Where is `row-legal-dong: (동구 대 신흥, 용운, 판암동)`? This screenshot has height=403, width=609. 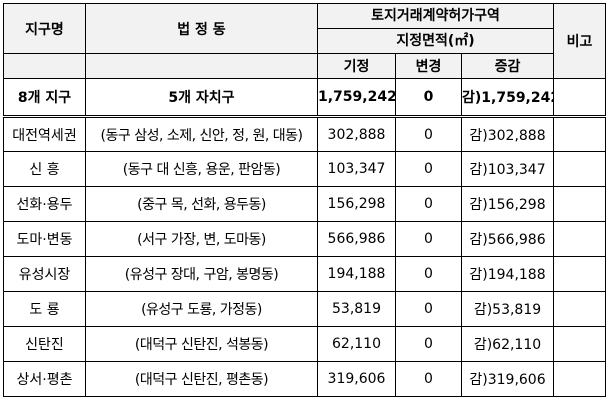 row-legal-dong: (동구 대 신흥, 용운, 판암동) is located at coordinates (201, 169).